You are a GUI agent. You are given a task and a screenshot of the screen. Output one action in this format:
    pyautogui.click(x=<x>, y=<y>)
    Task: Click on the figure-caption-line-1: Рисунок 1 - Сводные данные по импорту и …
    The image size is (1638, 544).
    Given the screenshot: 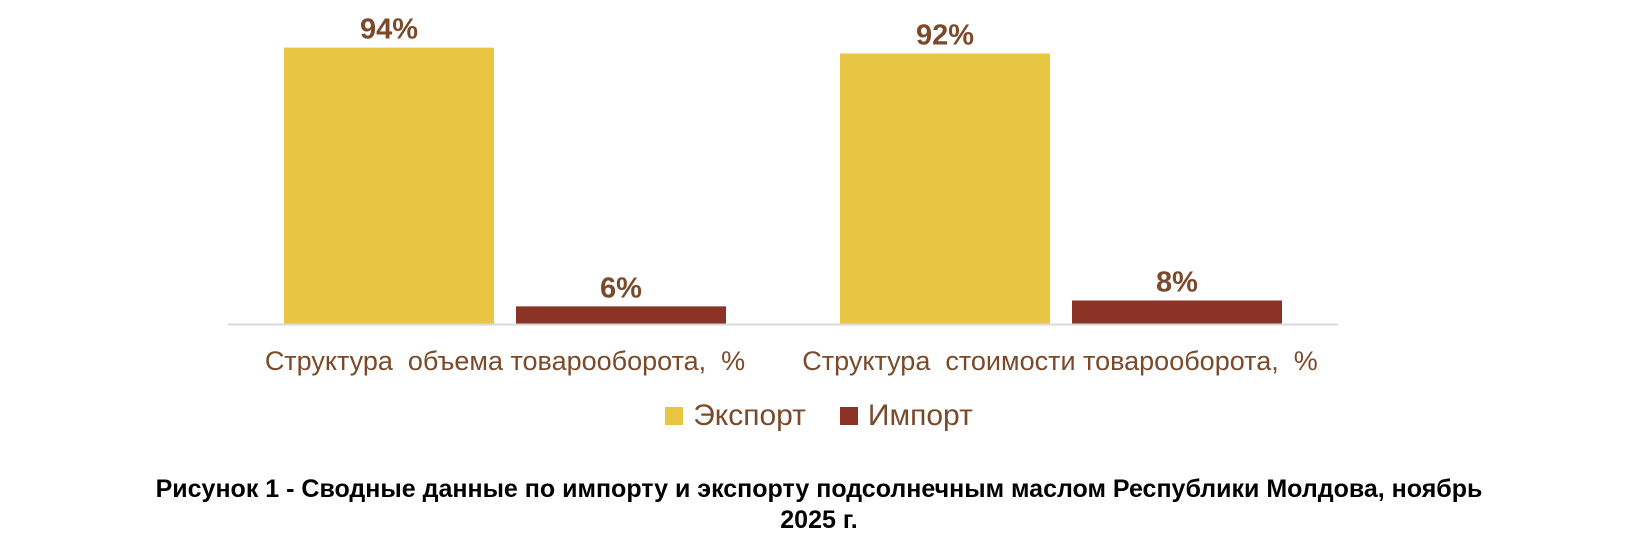 What is the action you would take?
    pyautogui.click(x=819, y=489)
    